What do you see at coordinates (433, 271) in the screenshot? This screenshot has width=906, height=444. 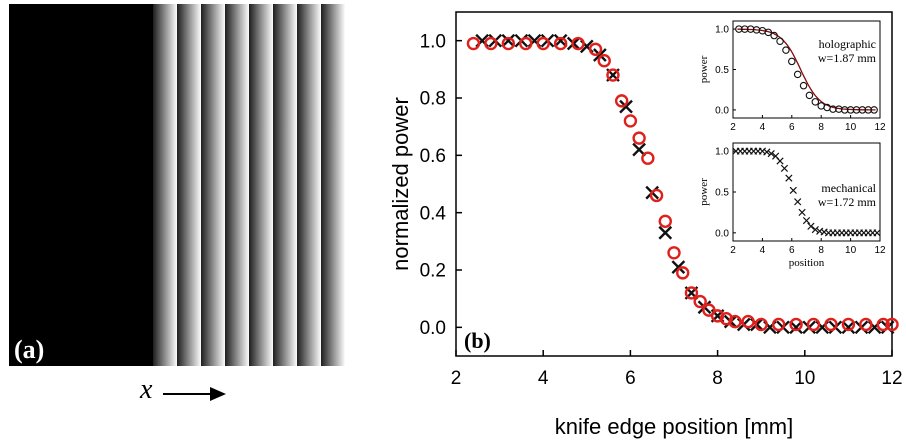 I see `y-tick-label: 0.2` at bounding box center [433, 271].